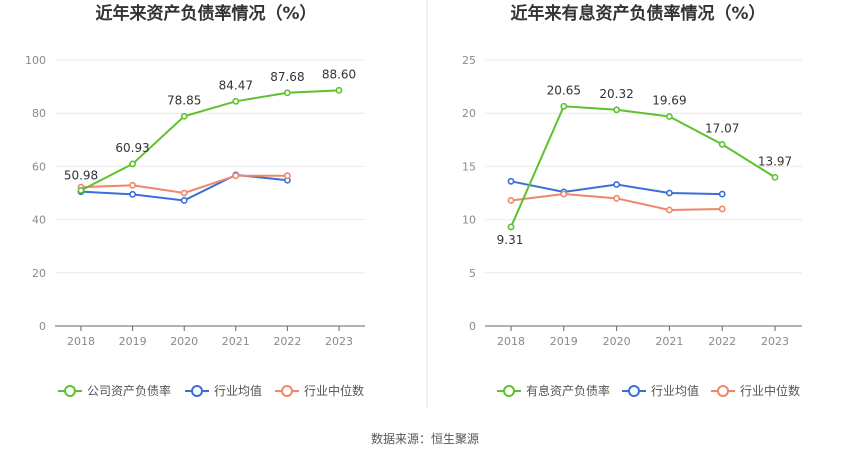 This screenshot has width=850, height=459. Describe the element at coordinates (568, 390) in the screenshot. I see `legend-label: 有息资产负债率` at that location.